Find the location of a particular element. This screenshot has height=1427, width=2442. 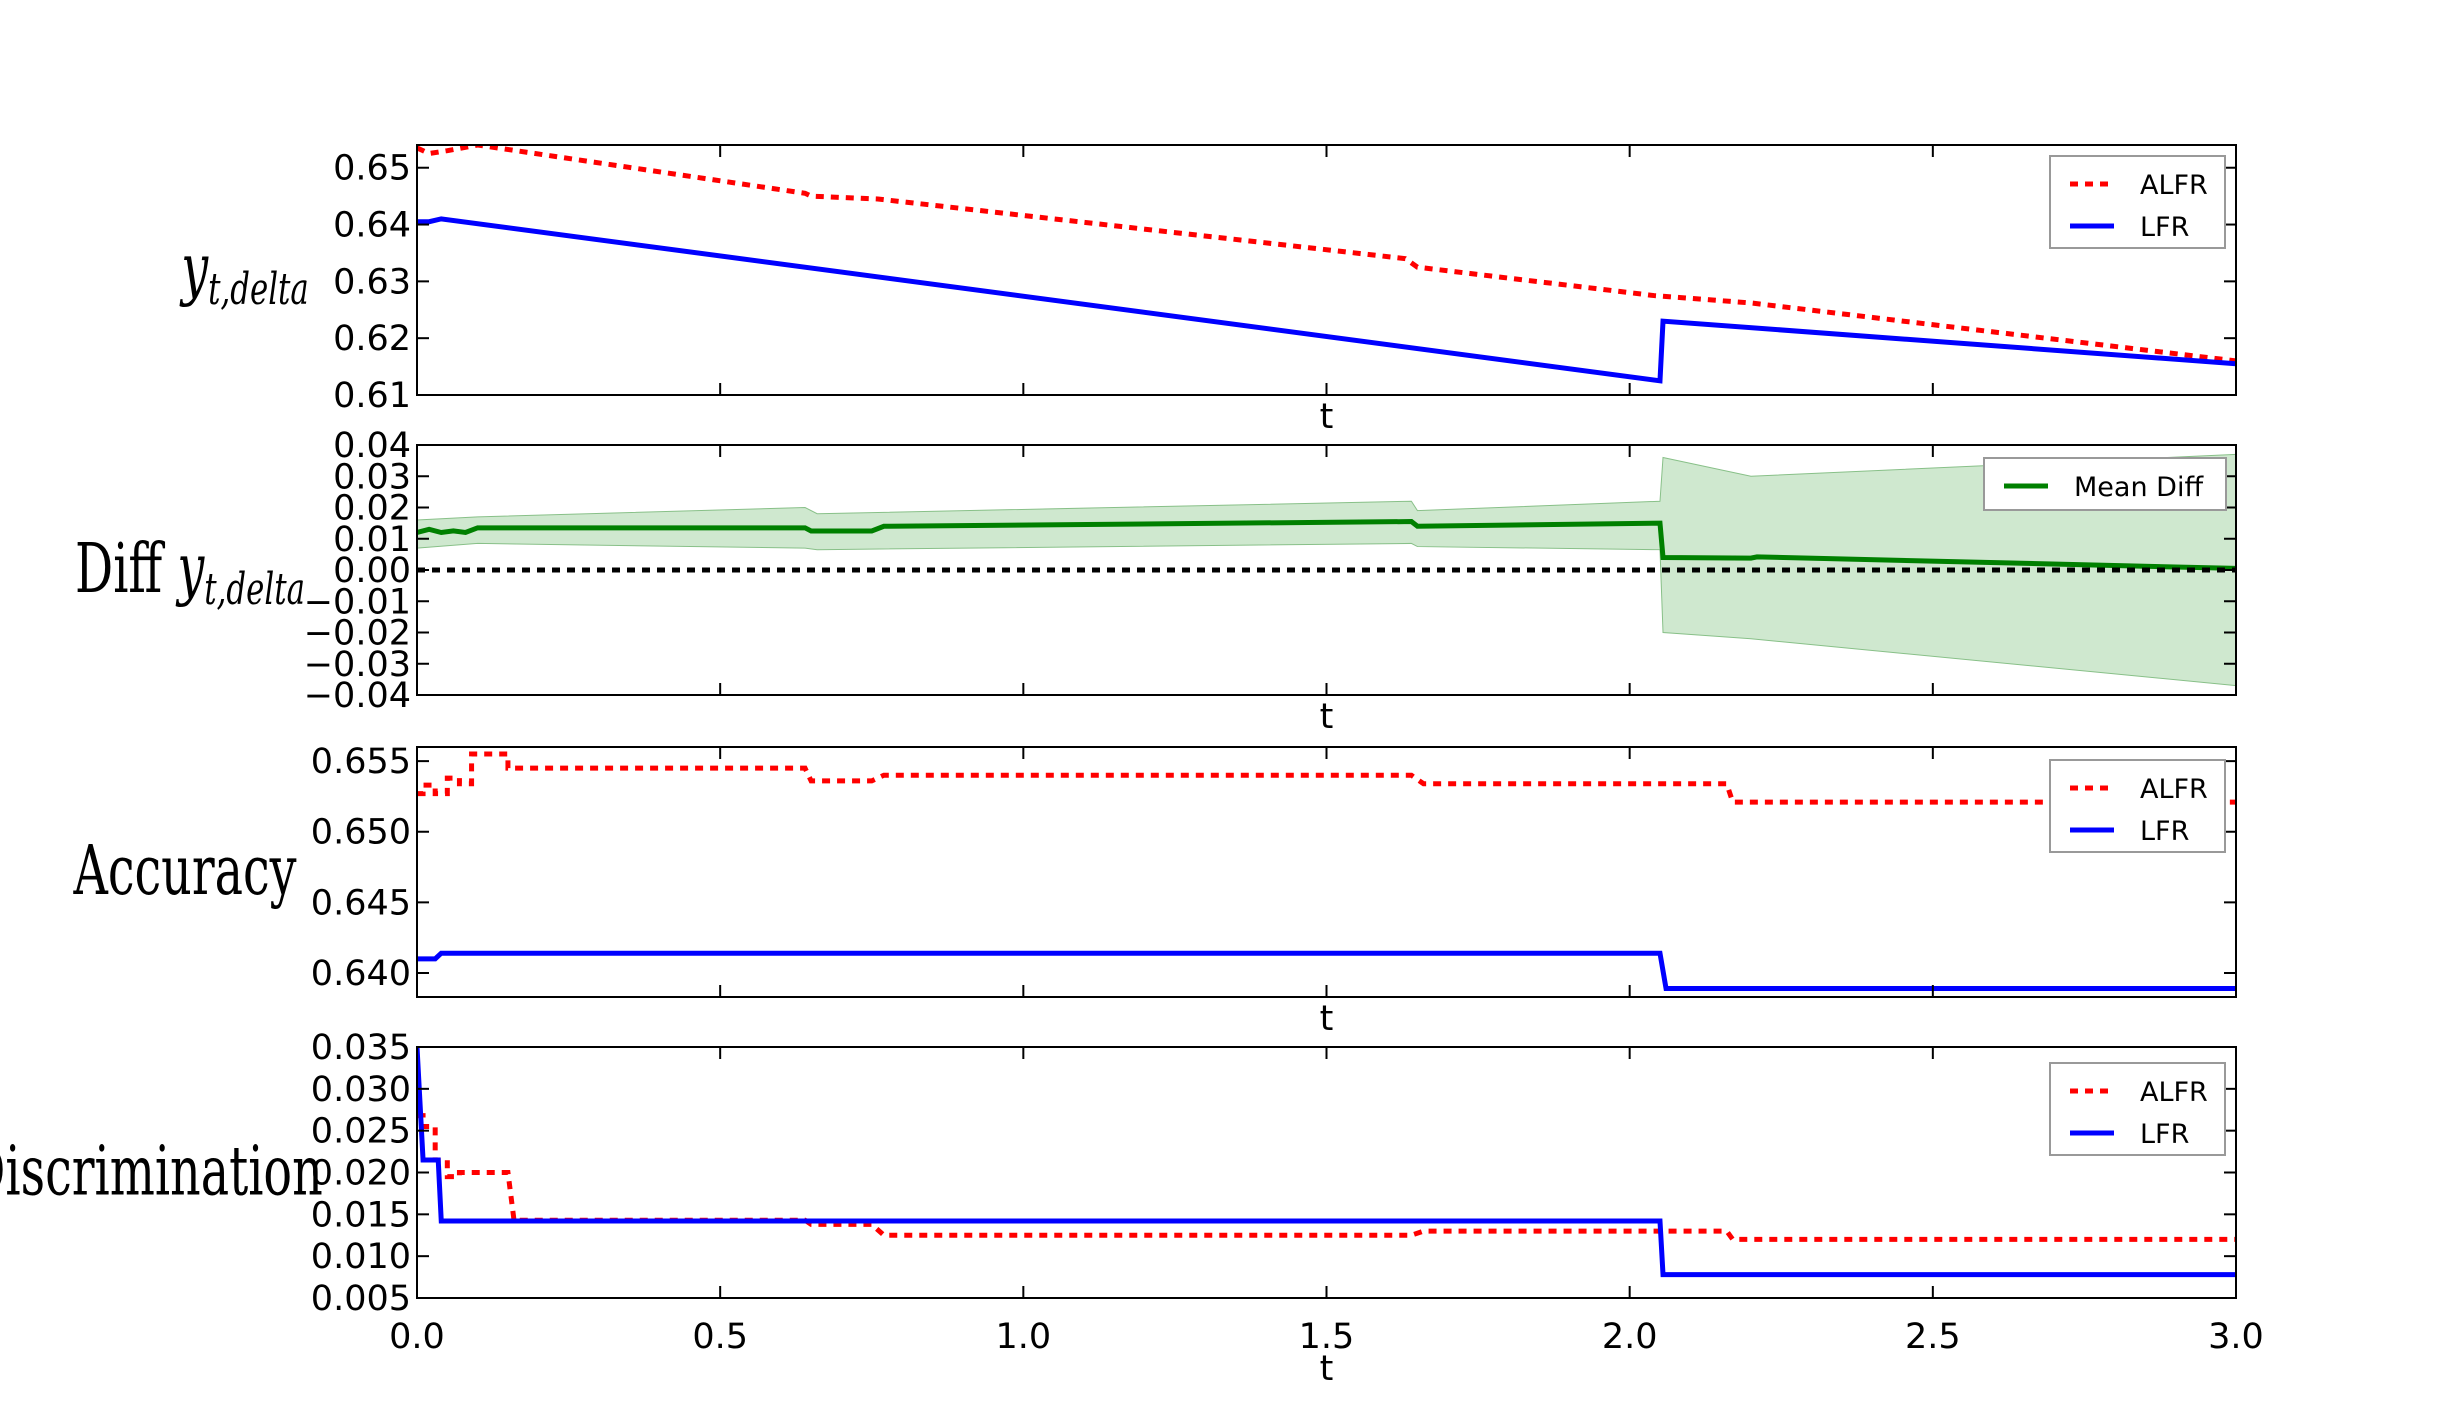

y-tick-label: 0.030 is located at coordinates (361, 1090).